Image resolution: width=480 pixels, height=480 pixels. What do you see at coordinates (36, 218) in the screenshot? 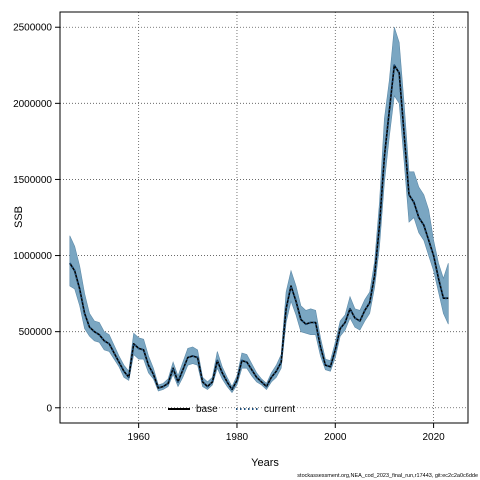
I see `y-axis: 0 500000 1000000 1500000 2000000 2500000` at bounding box center [36, 218].